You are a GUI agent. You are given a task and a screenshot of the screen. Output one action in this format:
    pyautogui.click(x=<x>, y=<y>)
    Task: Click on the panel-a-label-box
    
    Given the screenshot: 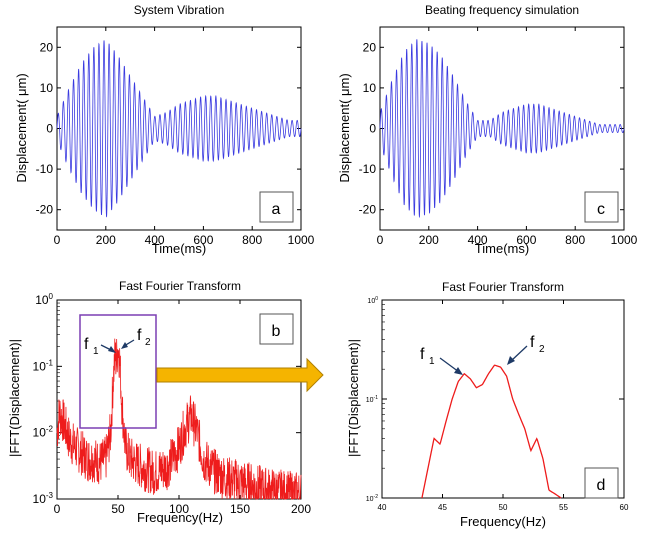 What is the action you would take?
    pyautogui.click(x=276, y=207)
    